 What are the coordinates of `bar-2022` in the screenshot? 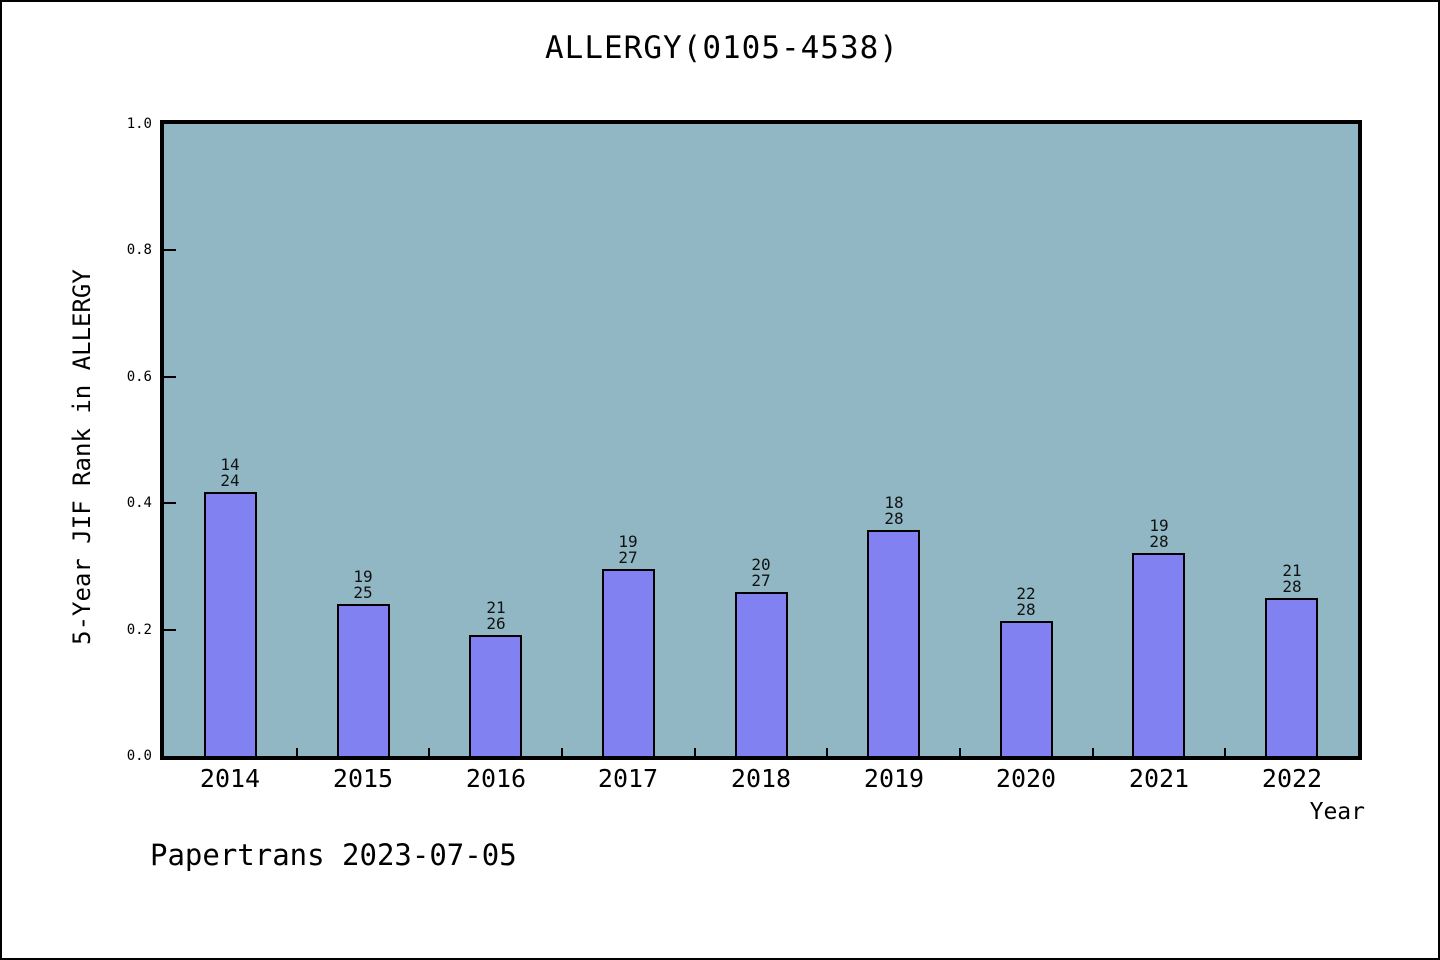 It's located at (1291, 677).